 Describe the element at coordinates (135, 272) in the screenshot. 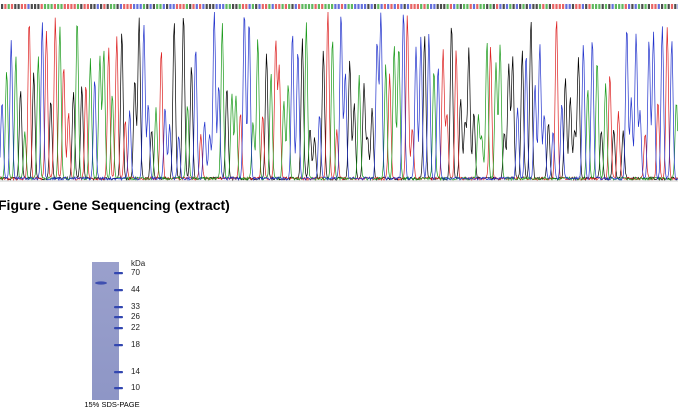

I see `marker-label: 70` at that location.